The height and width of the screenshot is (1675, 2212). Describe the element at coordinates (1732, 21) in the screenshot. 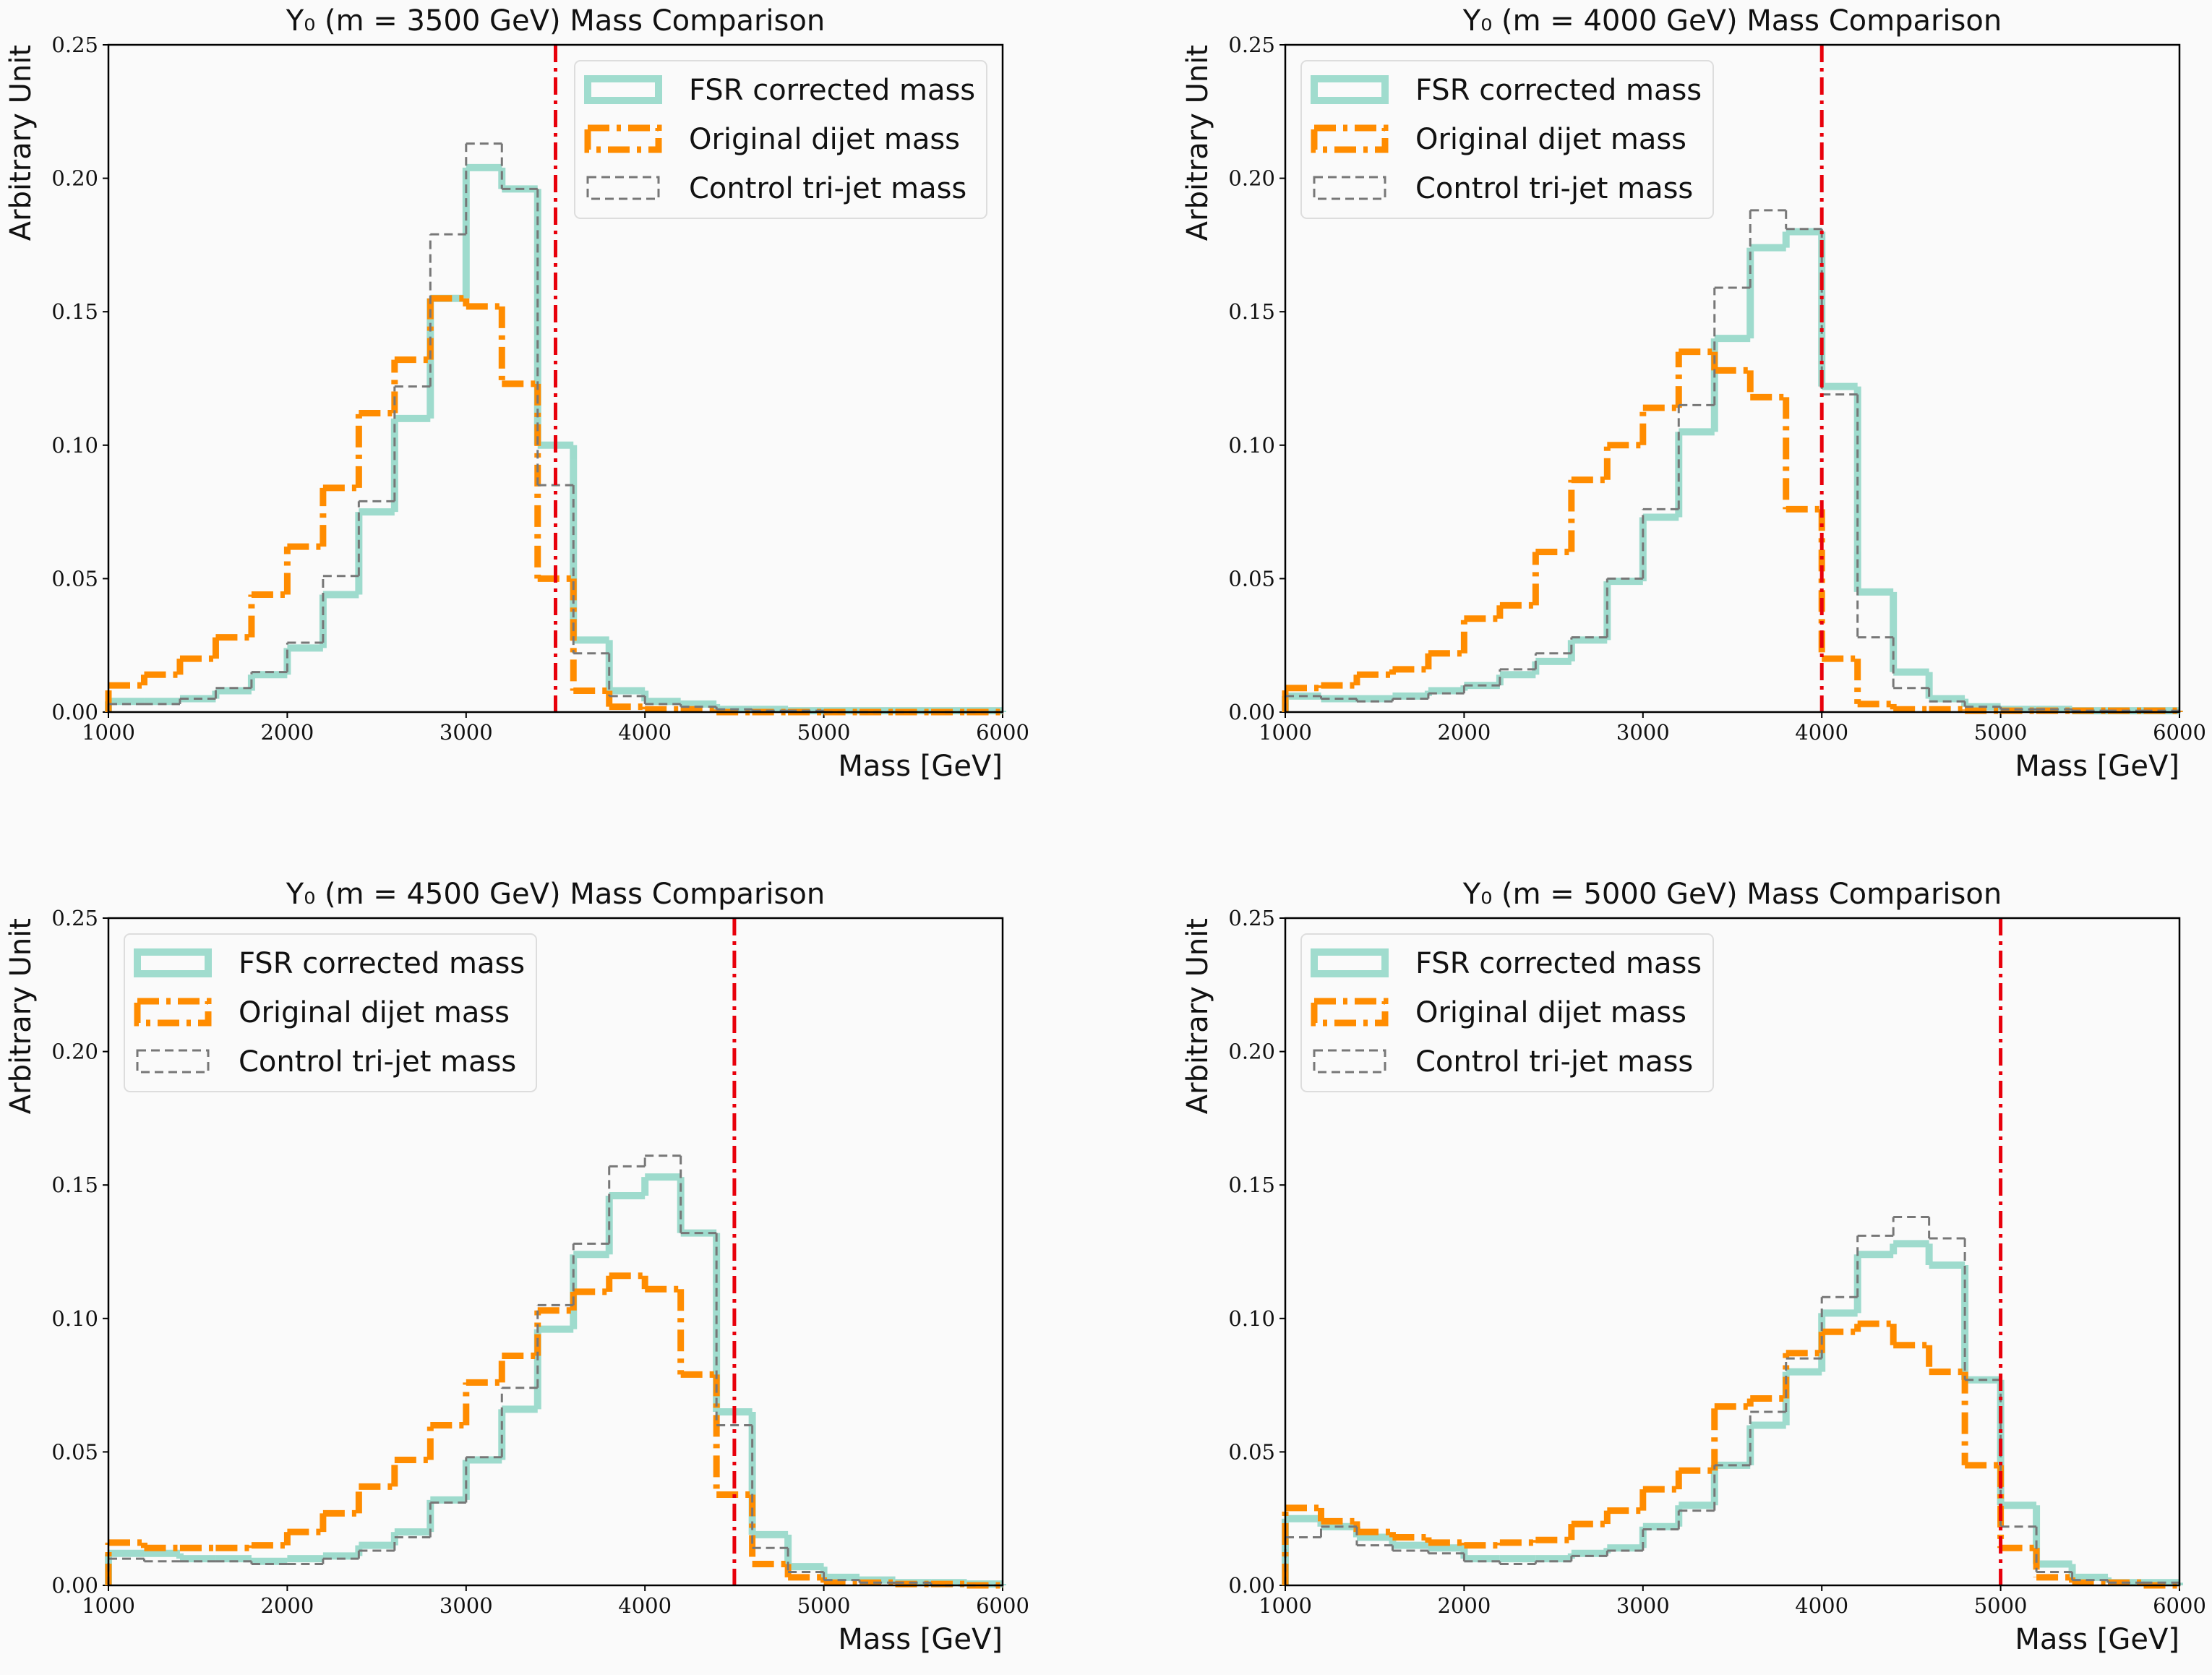

I see `chart-title: Y₀ (m = 4000 GeV) Mass Comparison` at that location.